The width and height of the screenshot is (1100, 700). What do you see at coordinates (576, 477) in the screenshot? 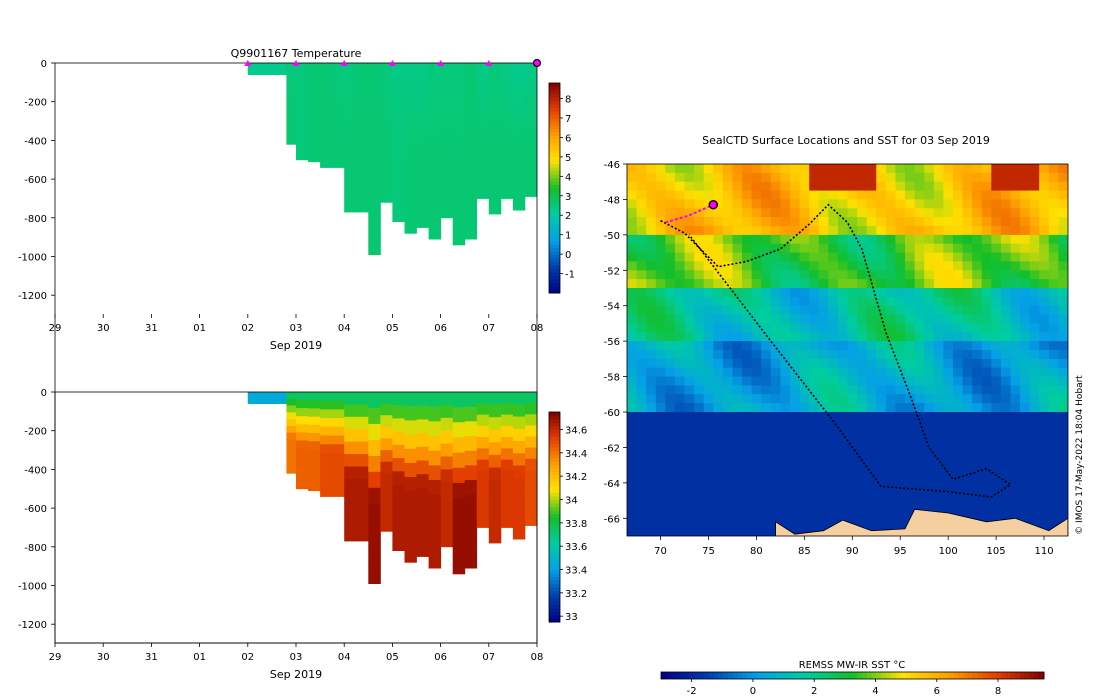
I see `colorbar-tick-label: 34.2` at bounding box center [576, 477].